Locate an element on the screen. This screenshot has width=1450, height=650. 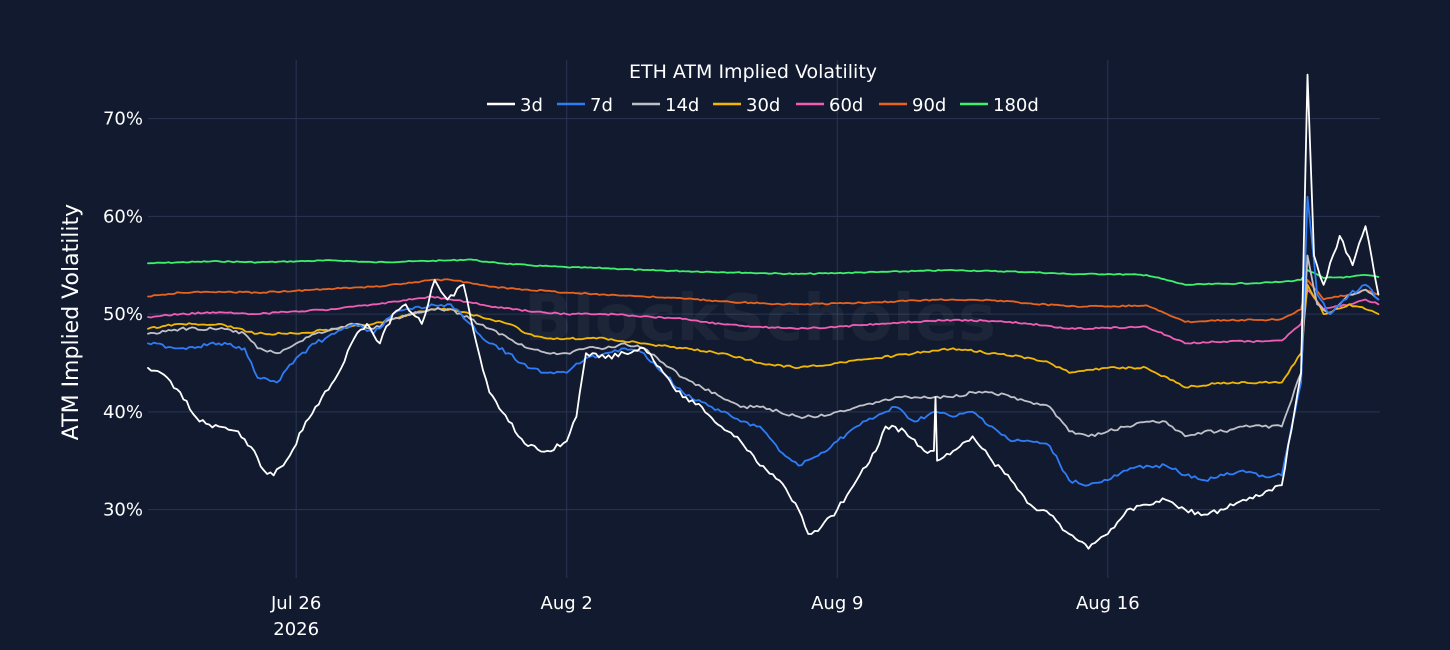
x-tick-label: Aug 16 is located at coordinates (1108, 603).